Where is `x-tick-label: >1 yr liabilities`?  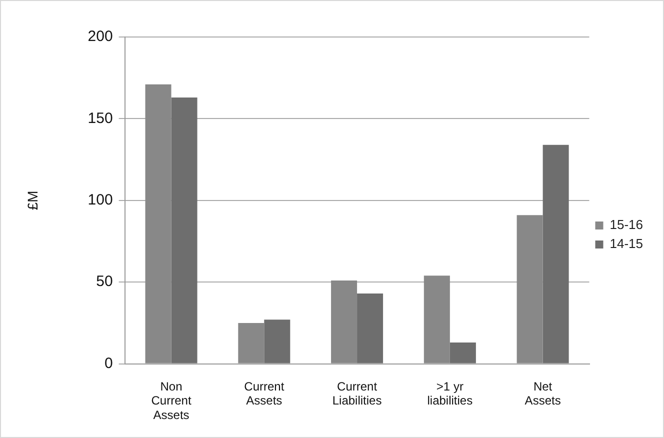
x-tick-label: >1 yr liabilities is located at coordinates (450, 393).